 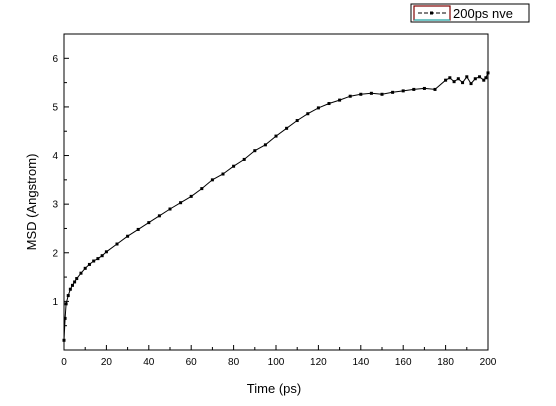 What do you see at coordinates (55, 156) in the screenshot?
I see `y-tick-label: 4` at bounding box center [55, 156].